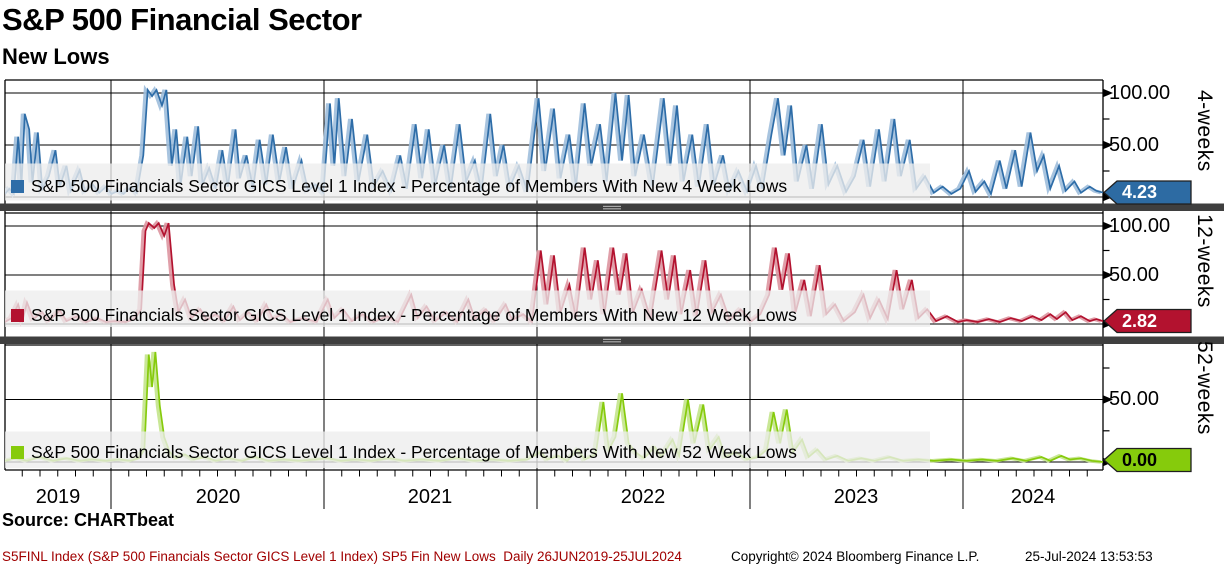 Image resolution: width=1224 pixels, height=566 pixels. I want to click on tick-label-50-panel1: 50.00, so click(1134, 145).